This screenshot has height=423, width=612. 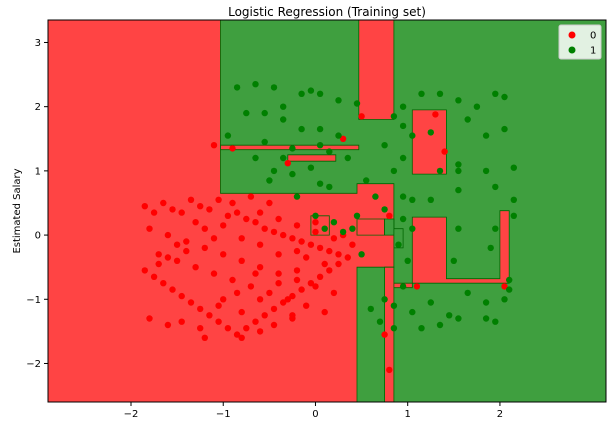 What do you see at coordinates (33, 364) in the screenshot?
I see `y-tick-label: −2` at bounding box center [33, 364].